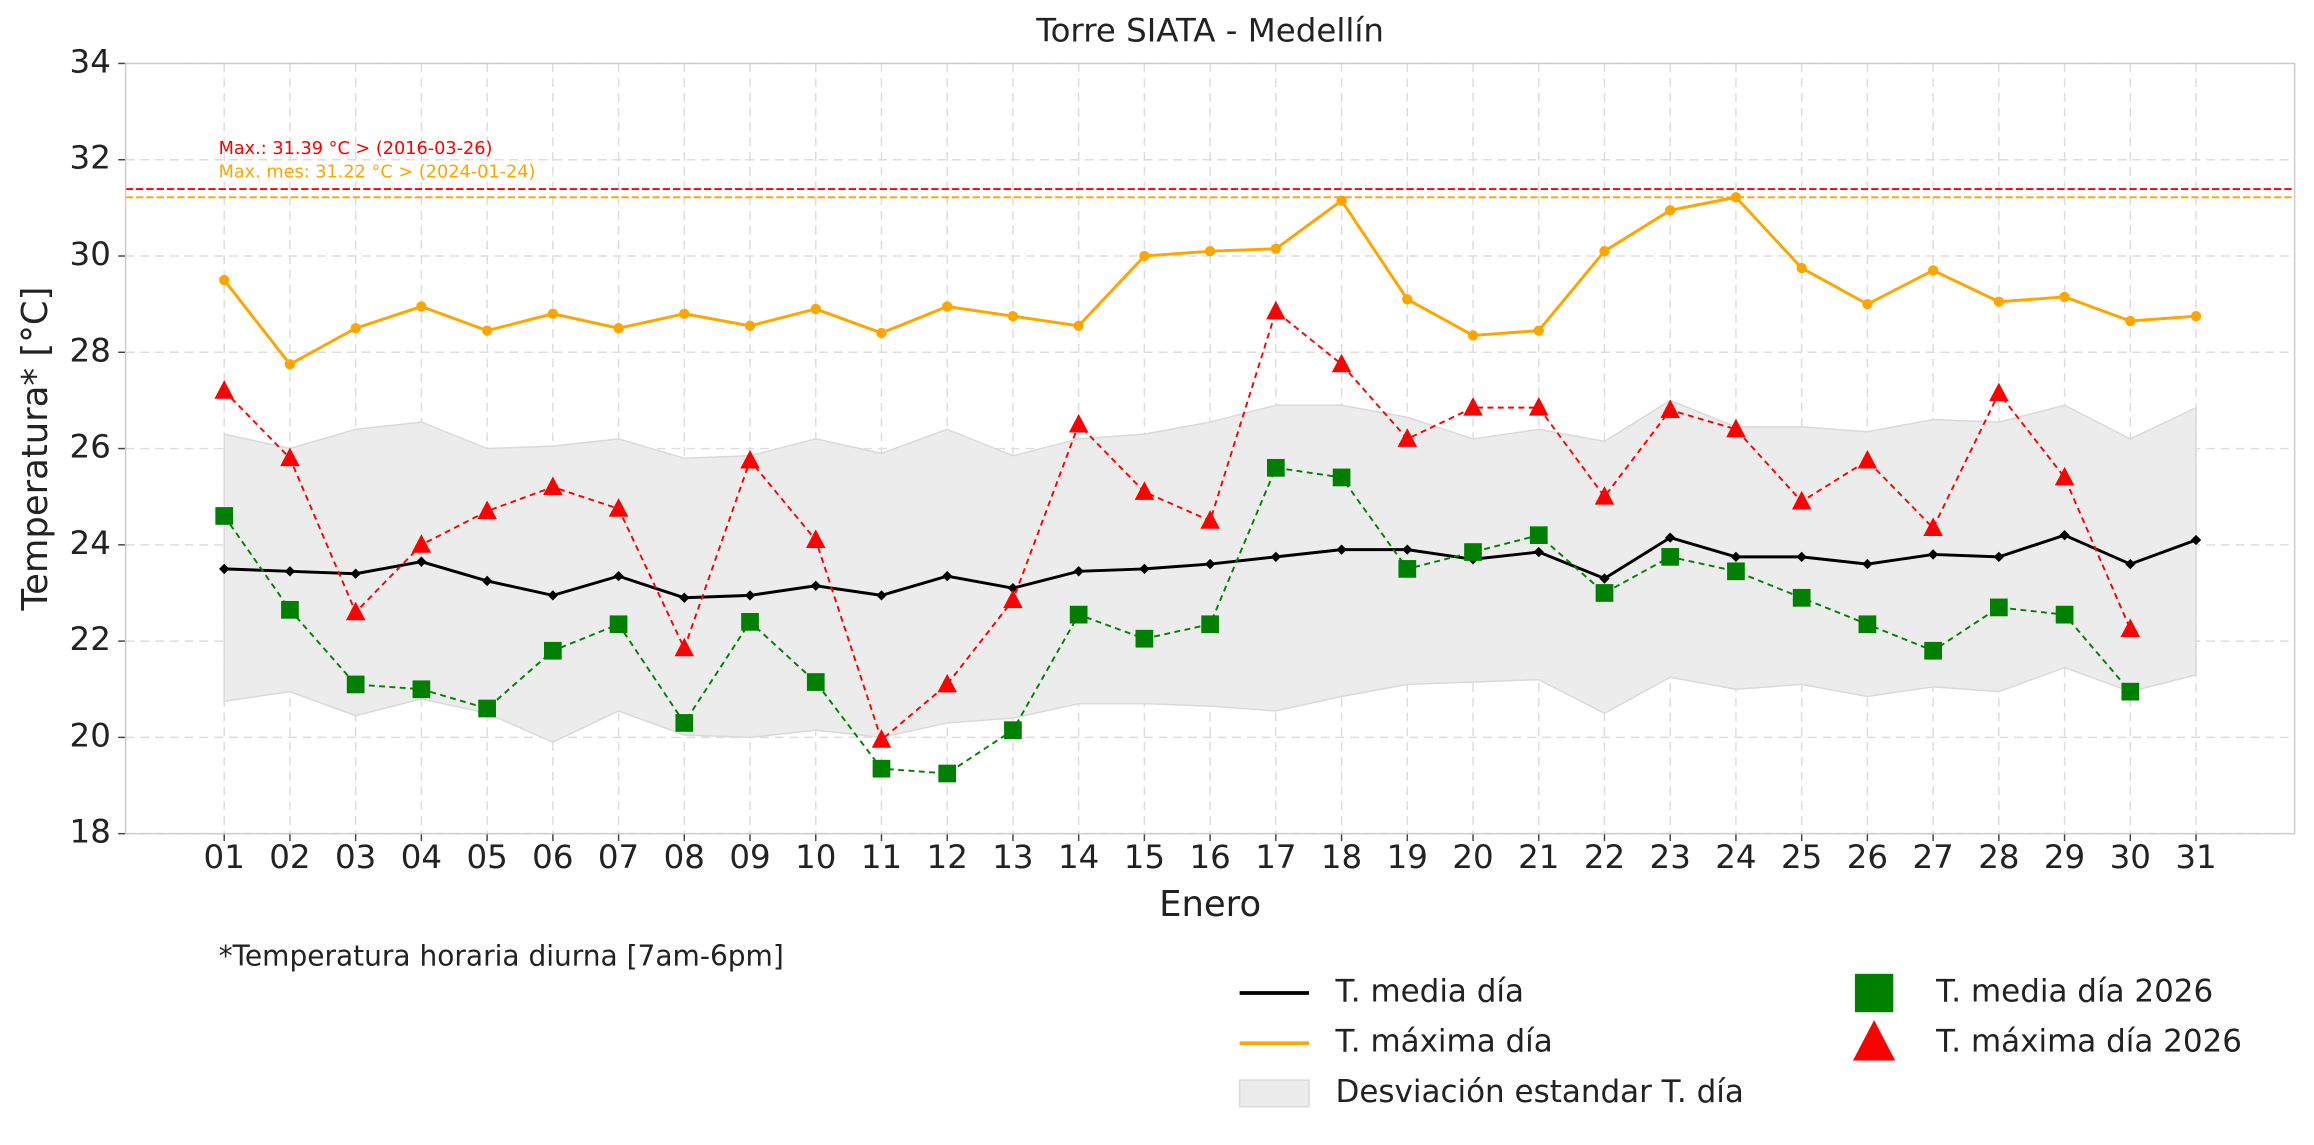 The image size is (2314, 1145). What do you see at coordinates (1209, 857) in the screenshot?
I see `x-tick-label: 16` at bounding box center [1209, 857].